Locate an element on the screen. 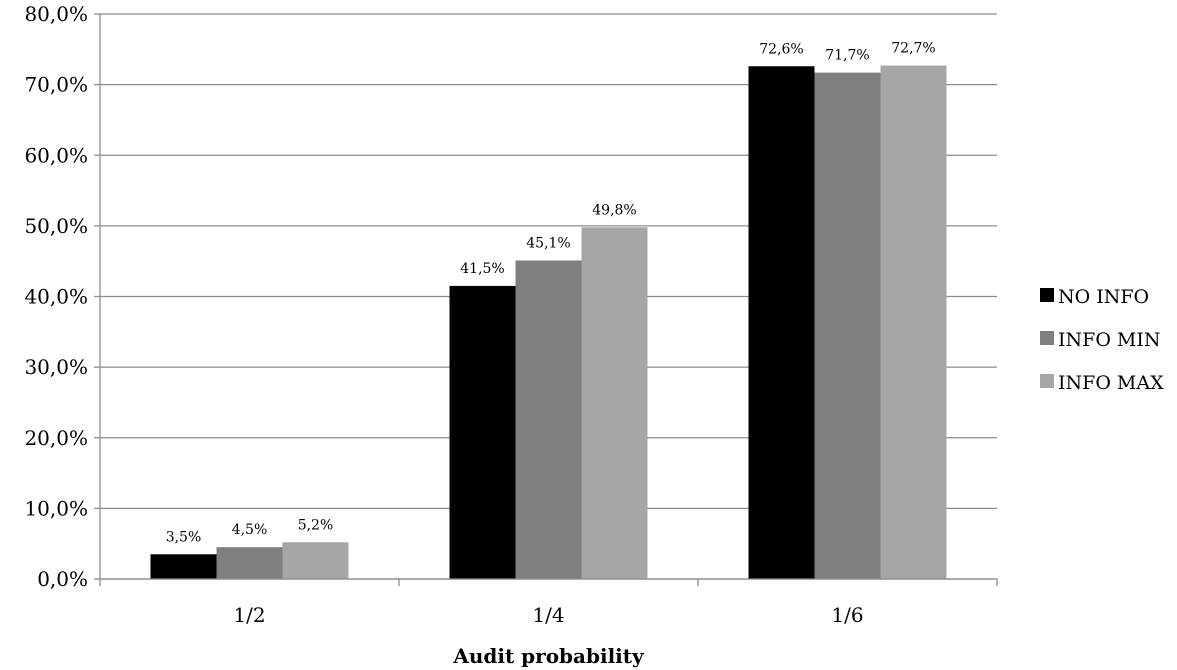  x-tick-label: 1/6 is located at coordinates (847, 615).